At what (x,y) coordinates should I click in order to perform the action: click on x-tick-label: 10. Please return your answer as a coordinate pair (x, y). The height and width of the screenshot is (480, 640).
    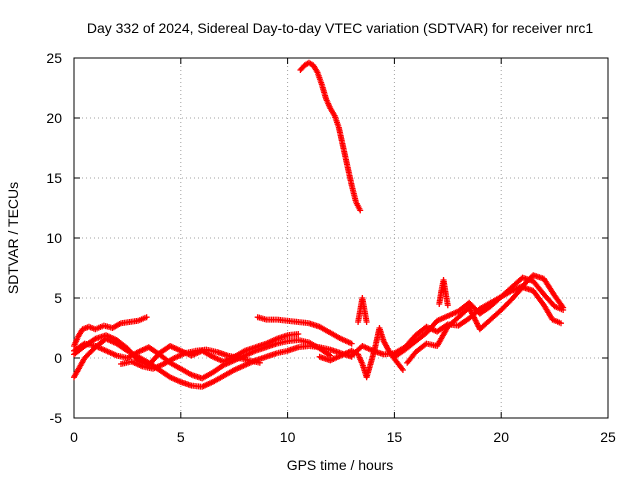
    Looking at the image, I should click on (288, 437).